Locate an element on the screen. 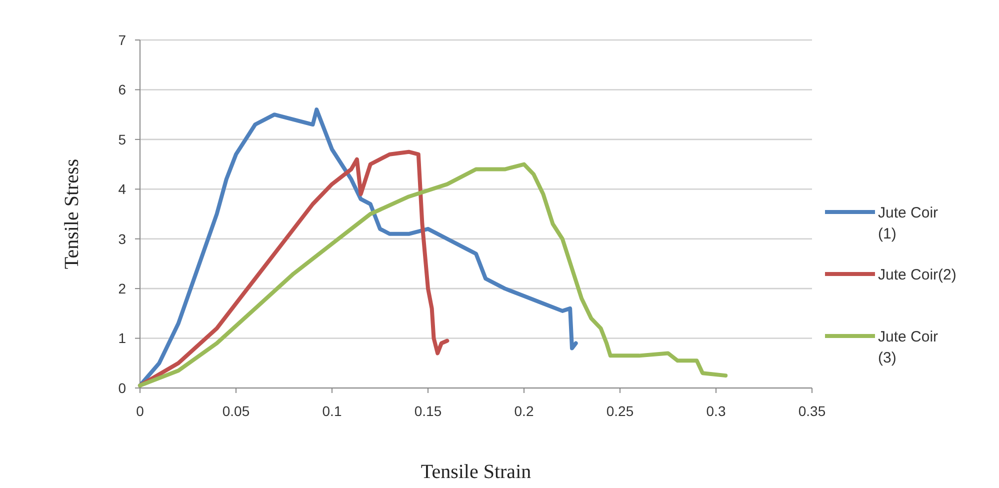 Image resolution: width=999 pixels, height=488 pixels. x-tick-label: 0.1 is located at coordinates (332, 411).